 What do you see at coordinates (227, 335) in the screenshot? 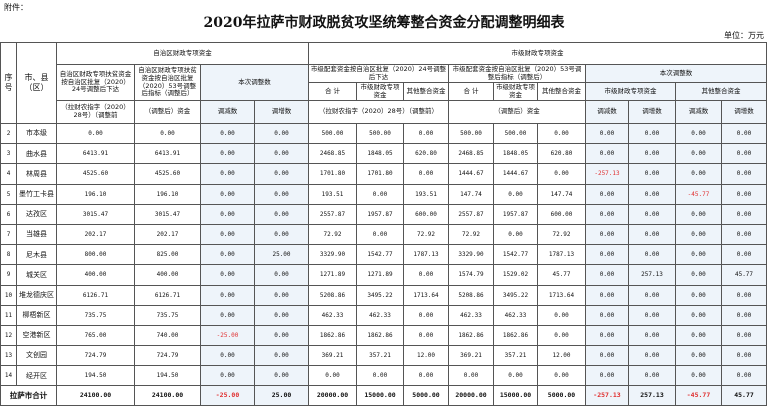
I see `row-value: -25.00` at bounding box center [227, 335].